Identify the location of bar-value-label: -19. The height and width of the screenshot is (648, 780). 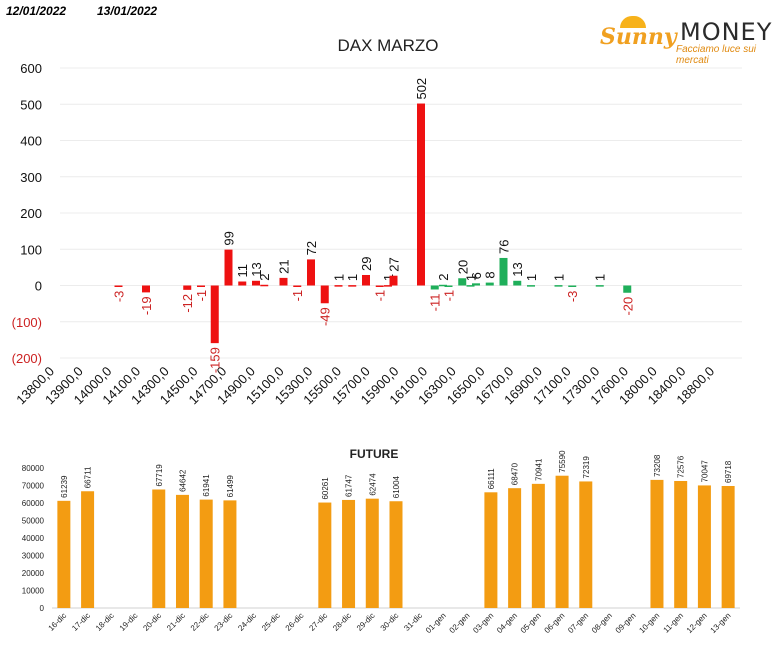
(146, 305).